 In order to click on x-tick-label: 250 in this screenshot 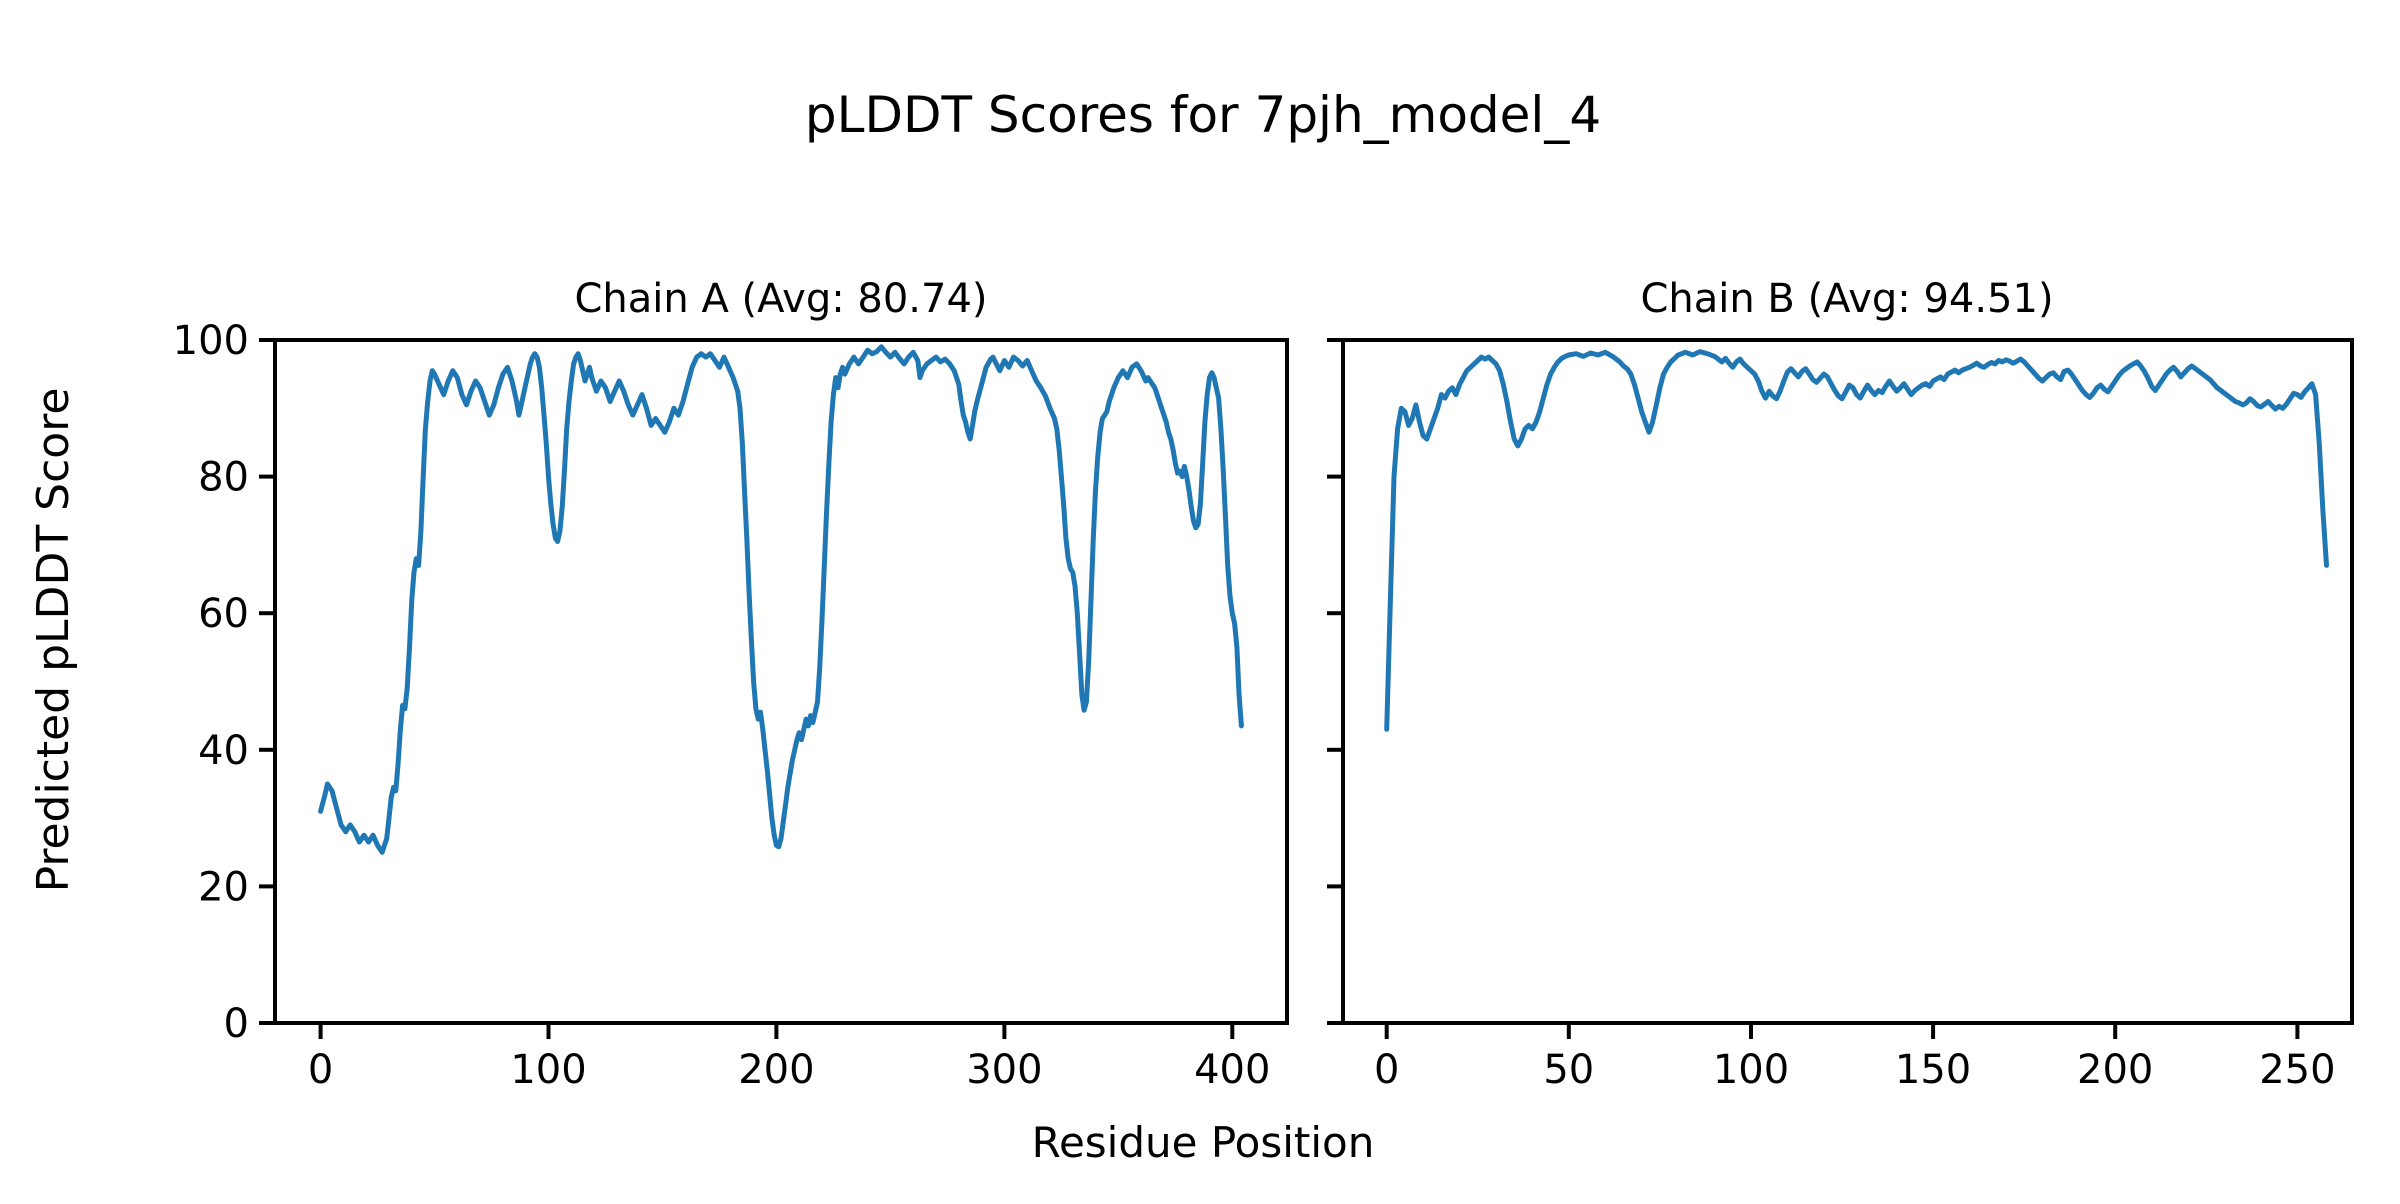, I will do `click(2297, 1070)`.